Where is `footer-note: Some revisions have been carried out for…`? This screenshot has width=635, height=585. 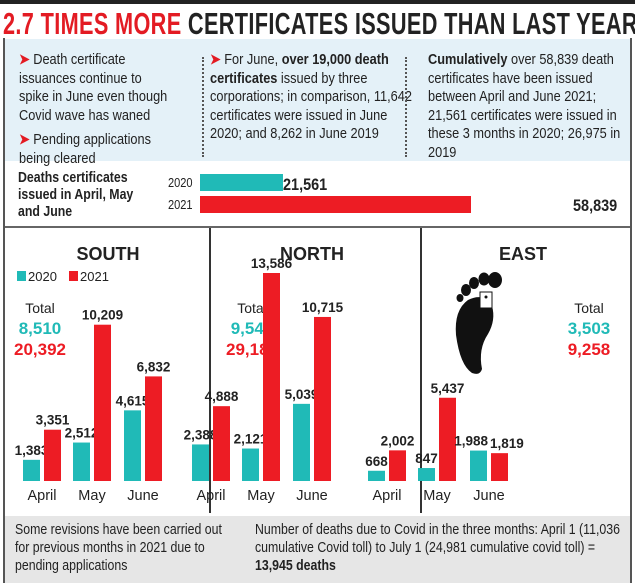
footer-note: Some revisions have been carried out for… is located at coordinates (118, 548).